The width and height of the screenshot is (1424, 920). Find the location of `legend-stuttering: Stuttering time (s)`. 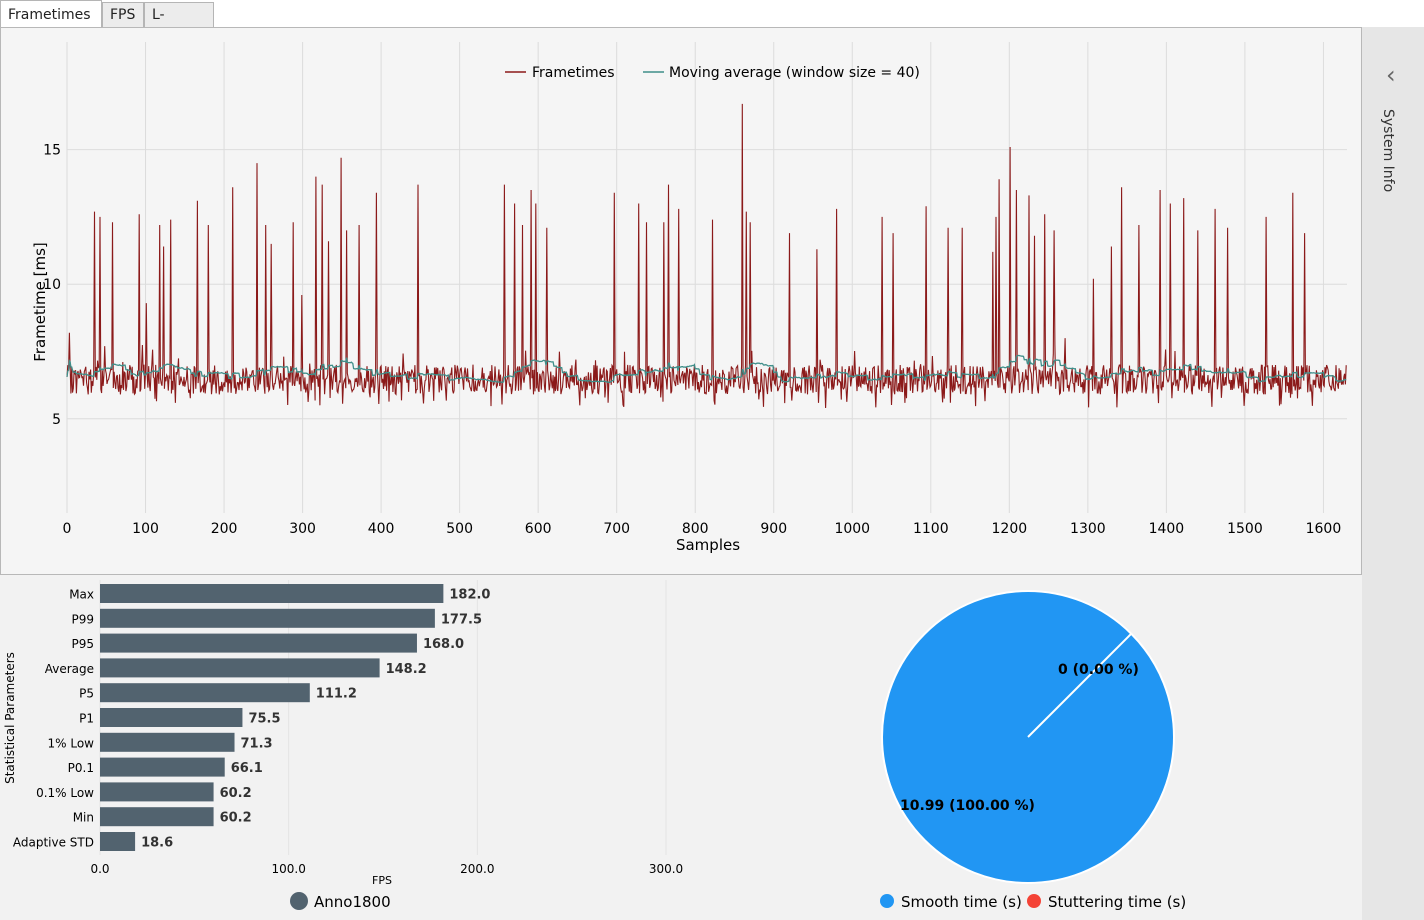

legend-stuttering: Stuttering time (s) is located at coordinates (1117, 902).